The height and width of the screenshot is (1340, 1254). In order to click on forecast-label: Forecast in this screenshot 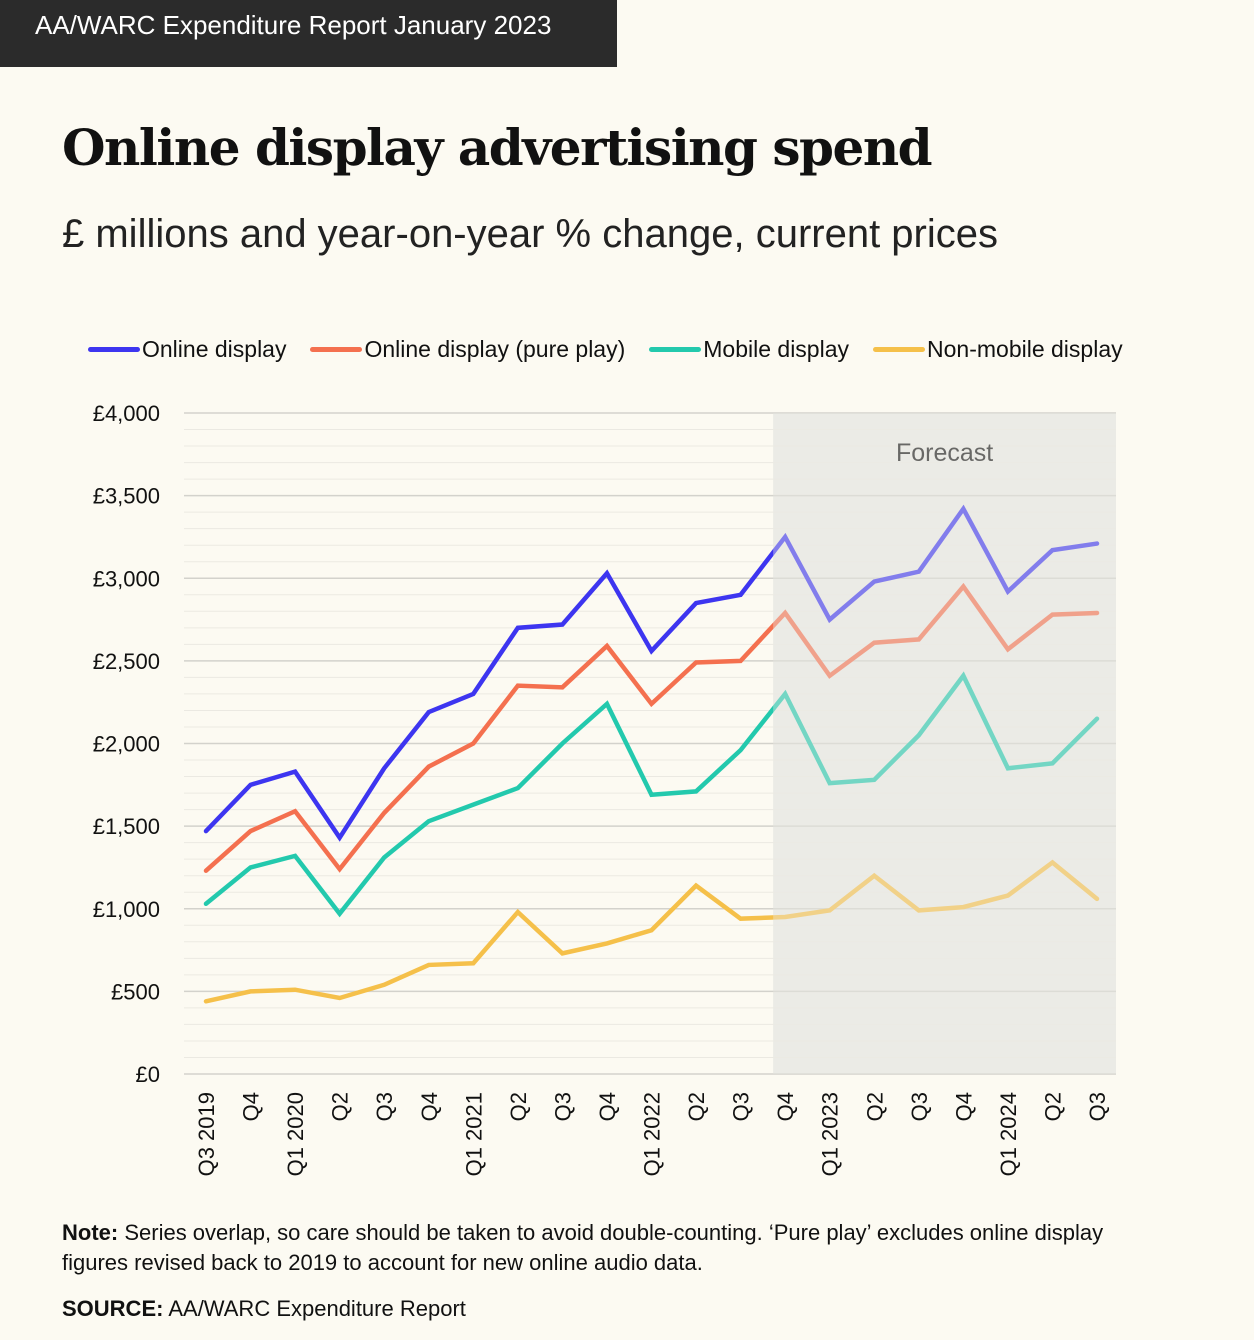, I will do `click(944, 453)`.